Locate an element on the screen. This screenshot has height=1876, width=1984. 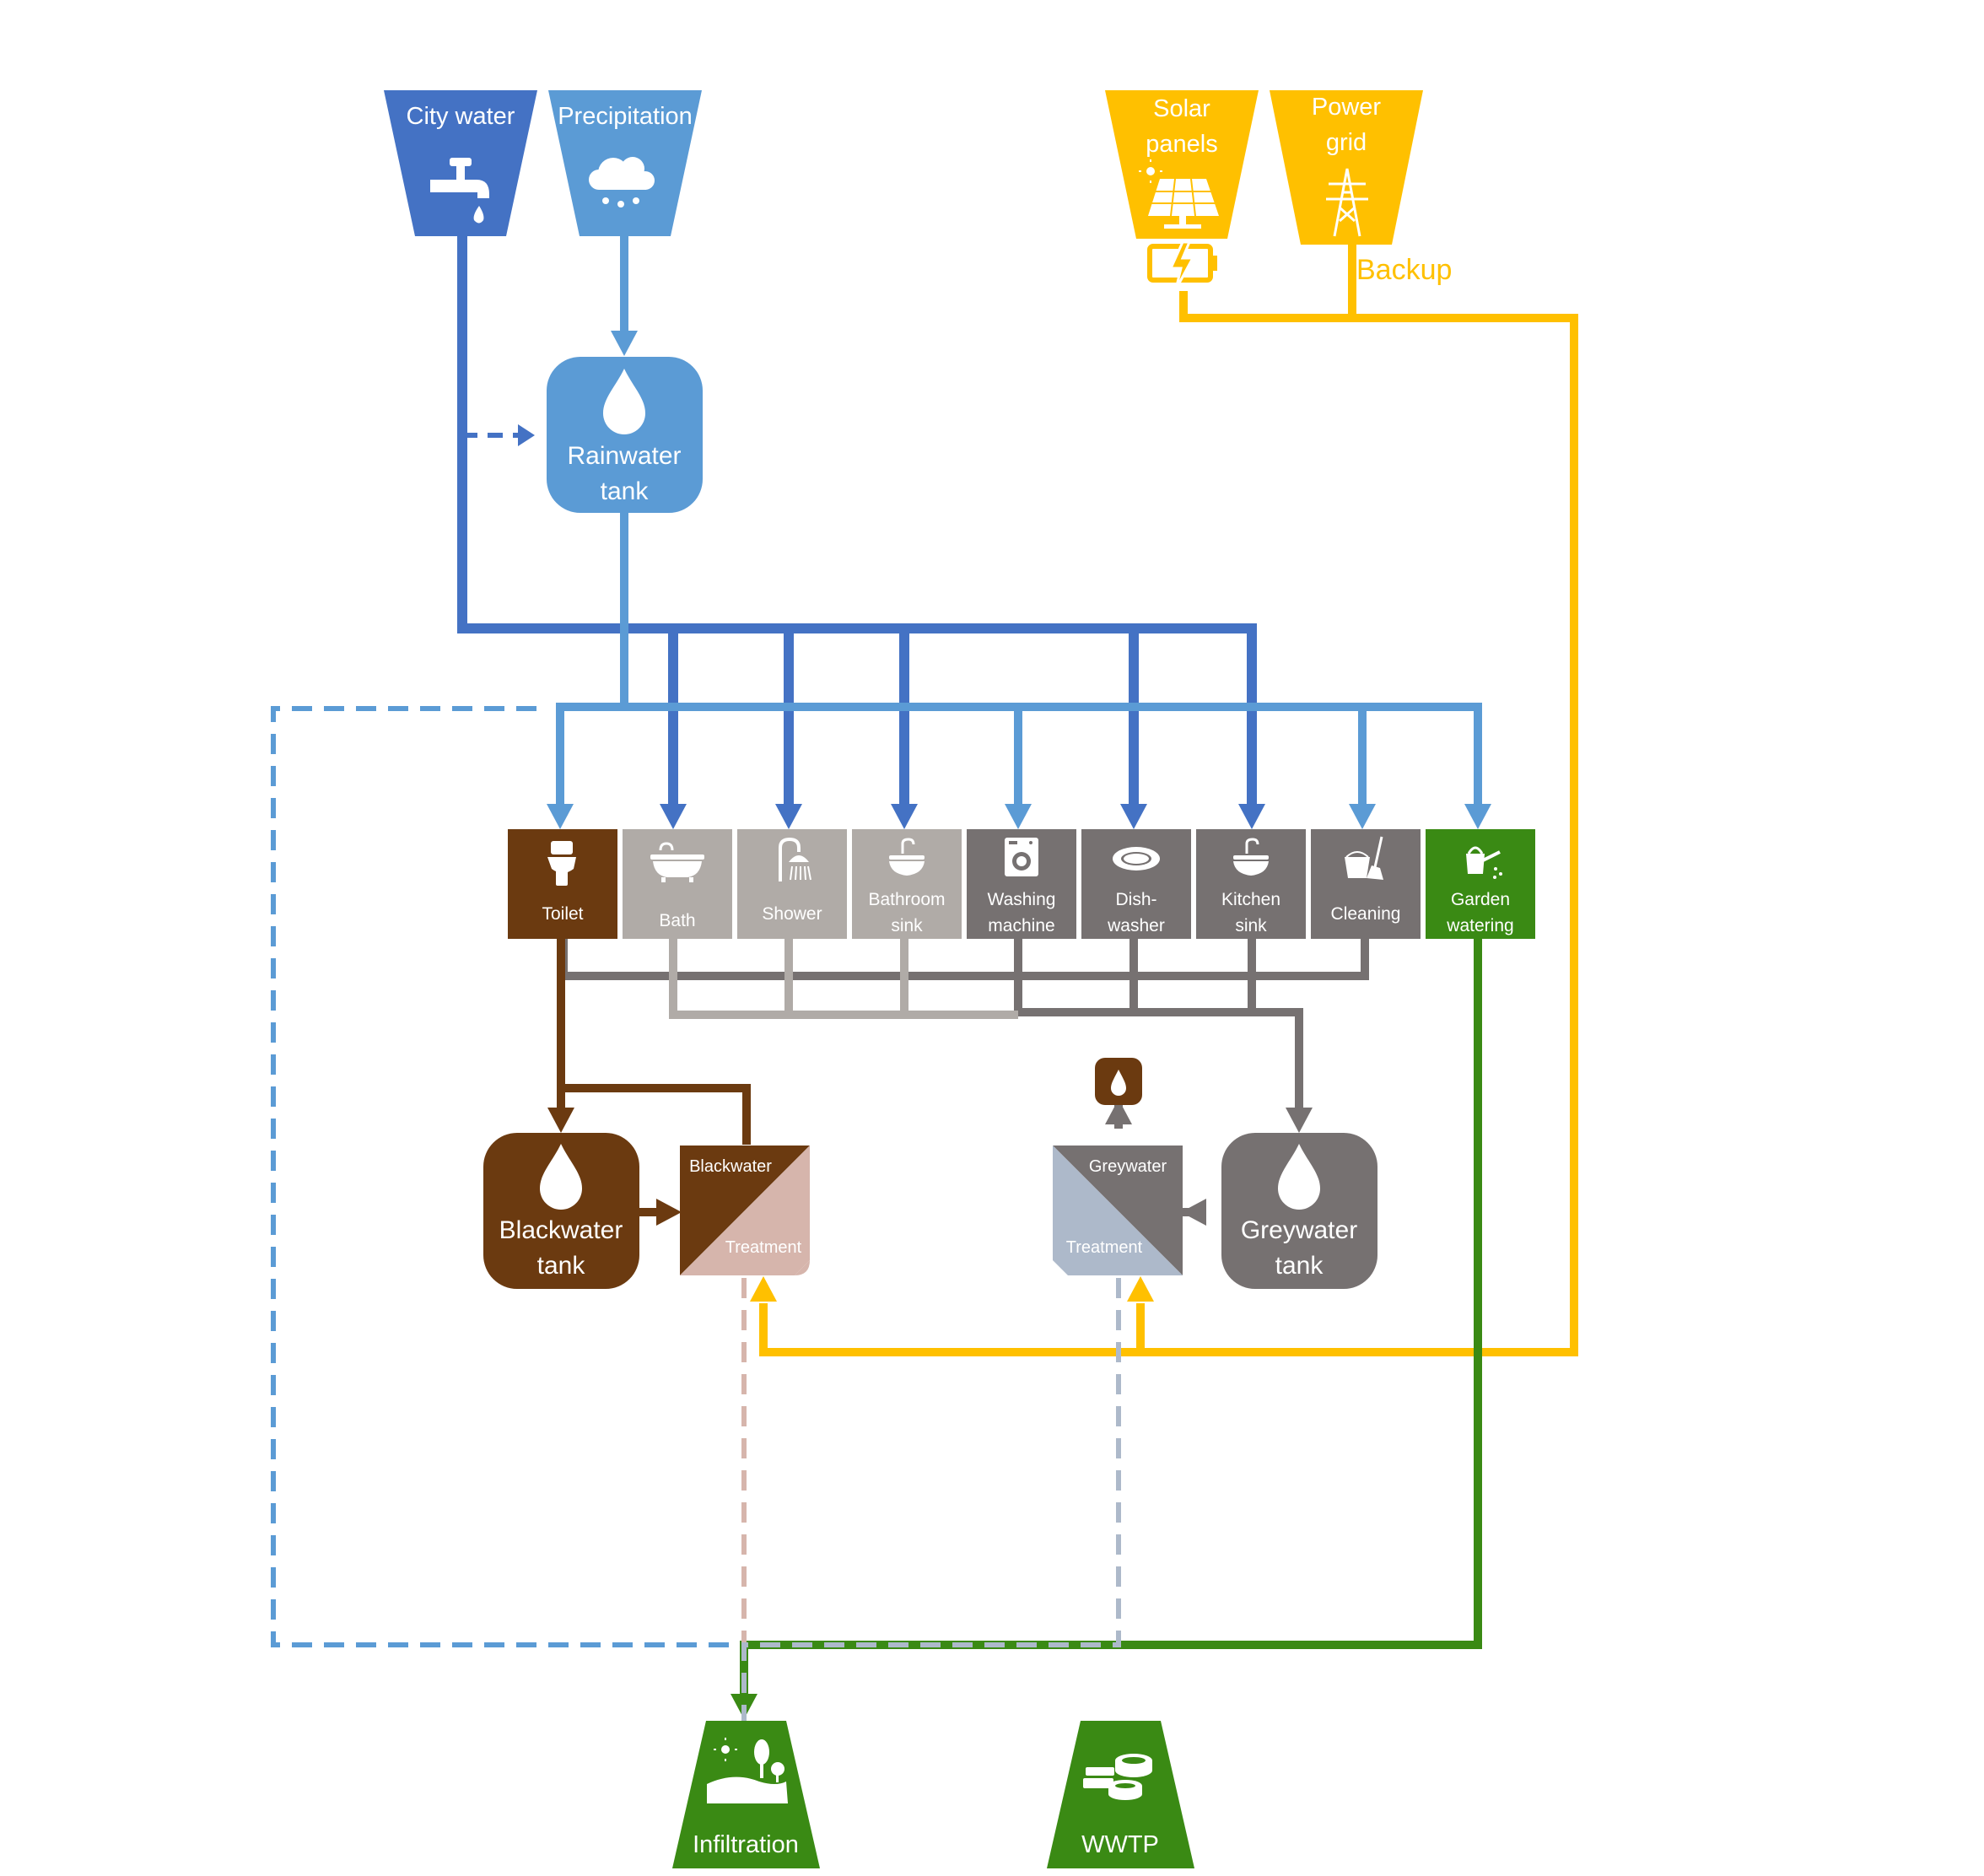
blackwater-tank-line1: Blackwater is located at coordinates (561, 1230).